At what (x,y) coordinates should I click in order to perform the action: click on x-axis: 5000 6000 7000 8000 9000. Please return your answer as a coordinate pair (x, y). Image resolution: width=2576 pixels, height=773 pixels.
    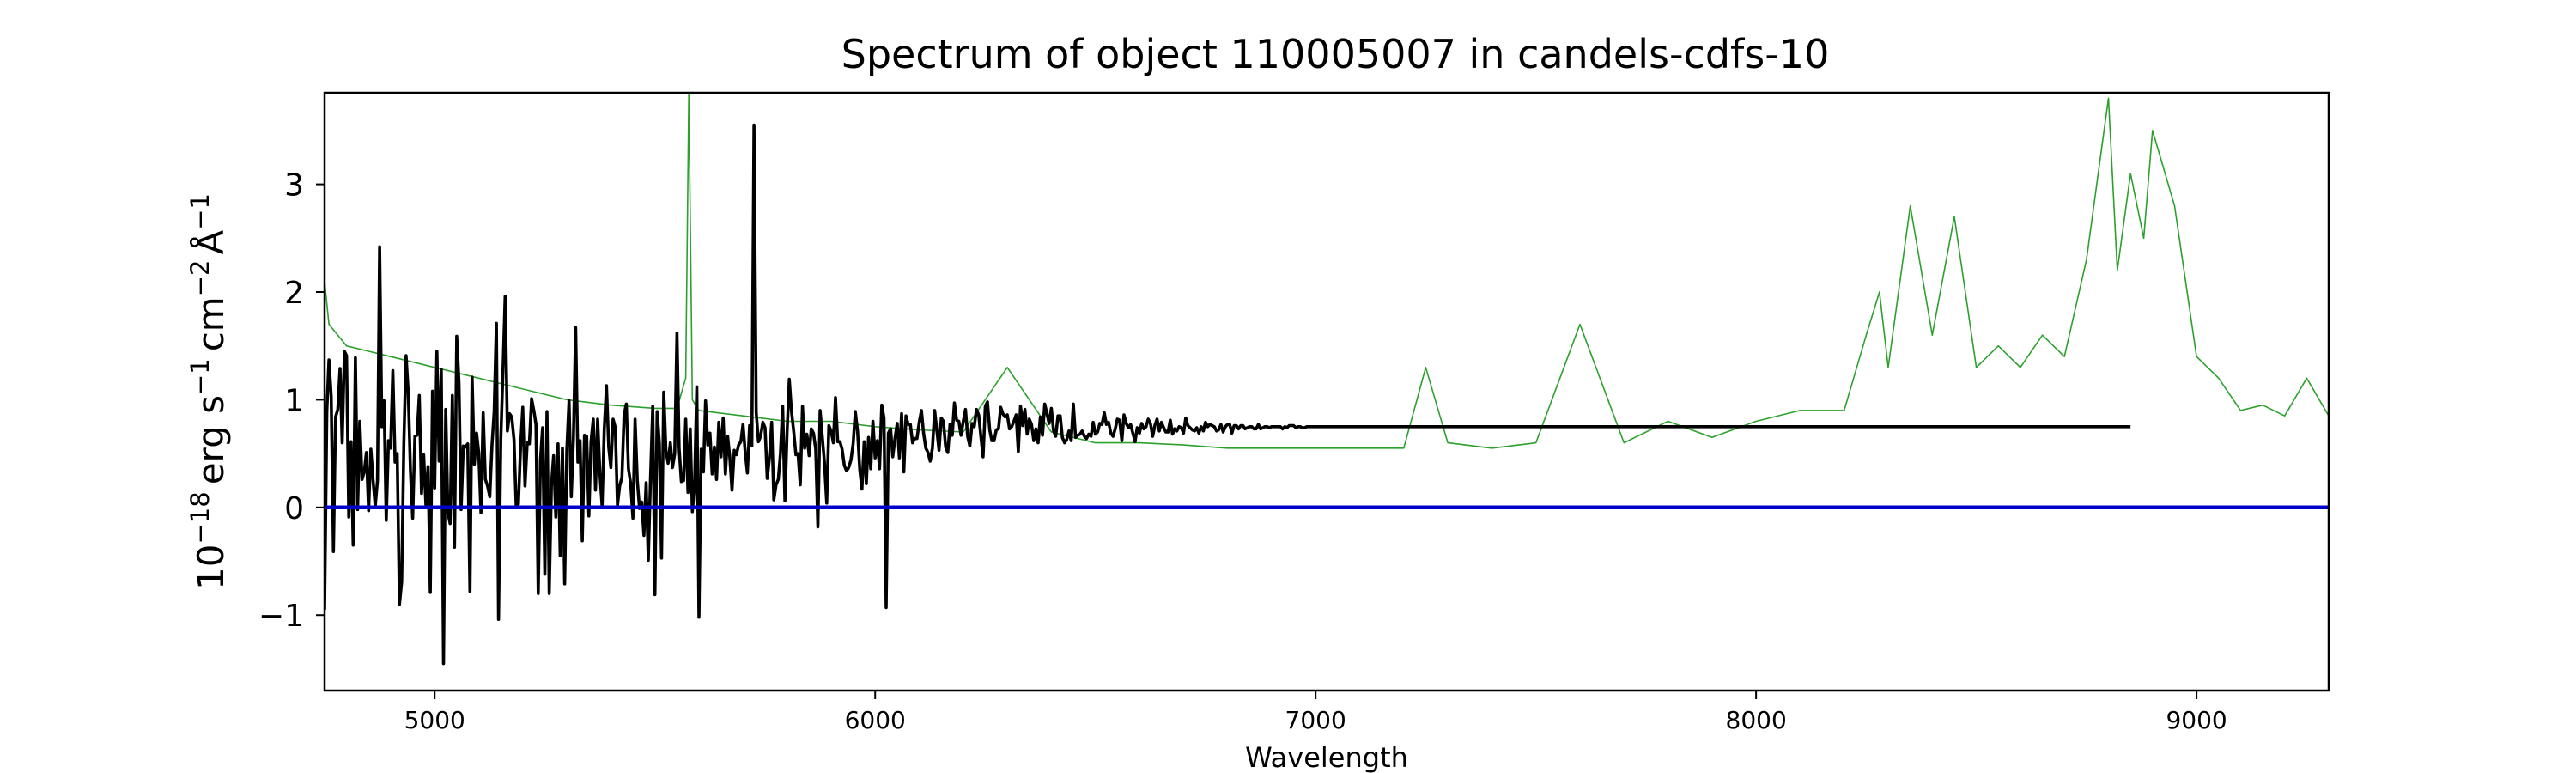
    Looking at the image, I should click on (1316, 712).